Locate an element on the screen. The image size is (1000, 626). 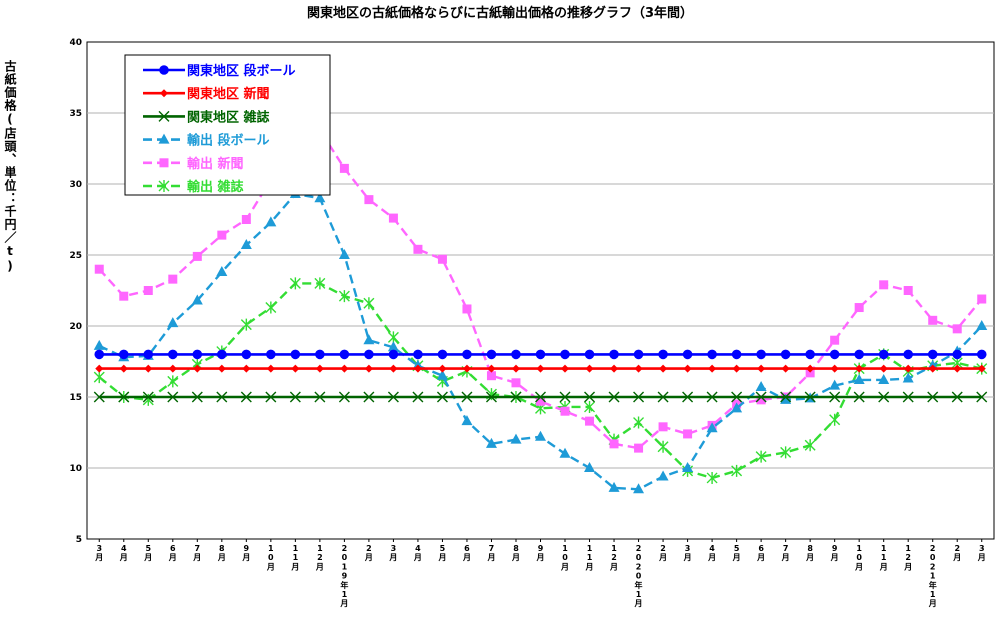
legend-label-0: 関東地区 段ボール is located at coordinates (241, 71).